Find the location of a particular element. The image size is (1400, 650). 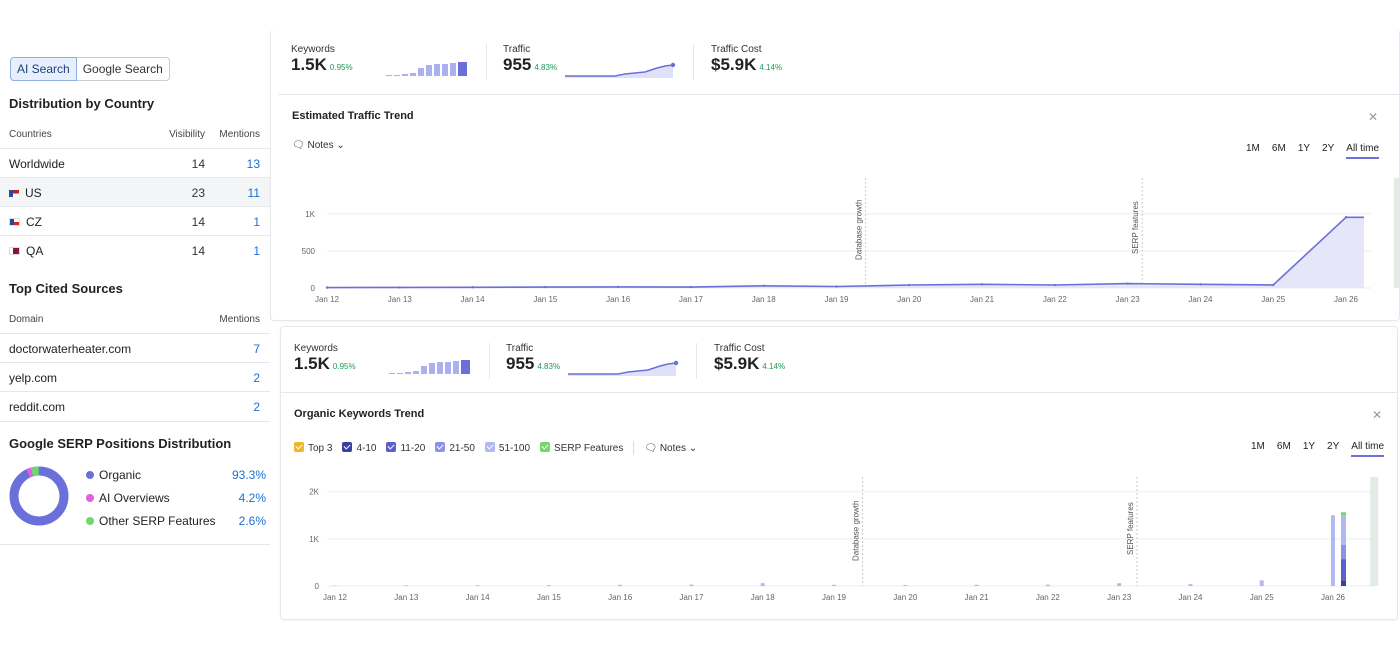

traffic-sparkline is located at coordinates (623, 368).